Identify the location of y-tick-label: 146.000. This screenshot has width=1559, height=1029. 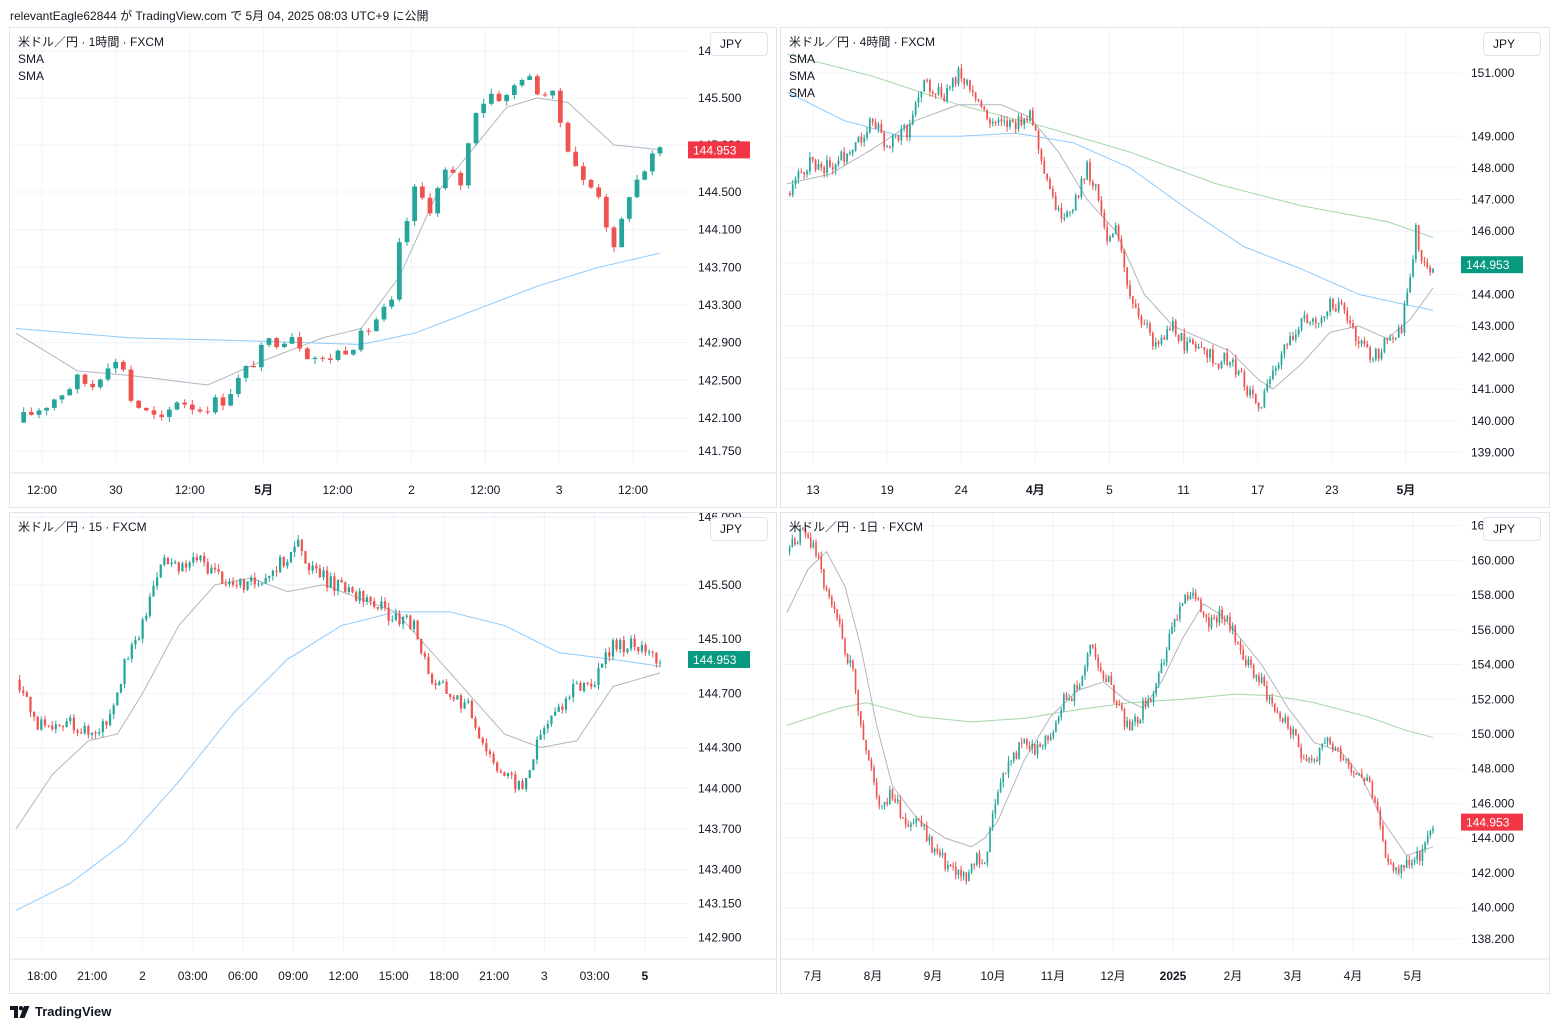
(1493, 803).